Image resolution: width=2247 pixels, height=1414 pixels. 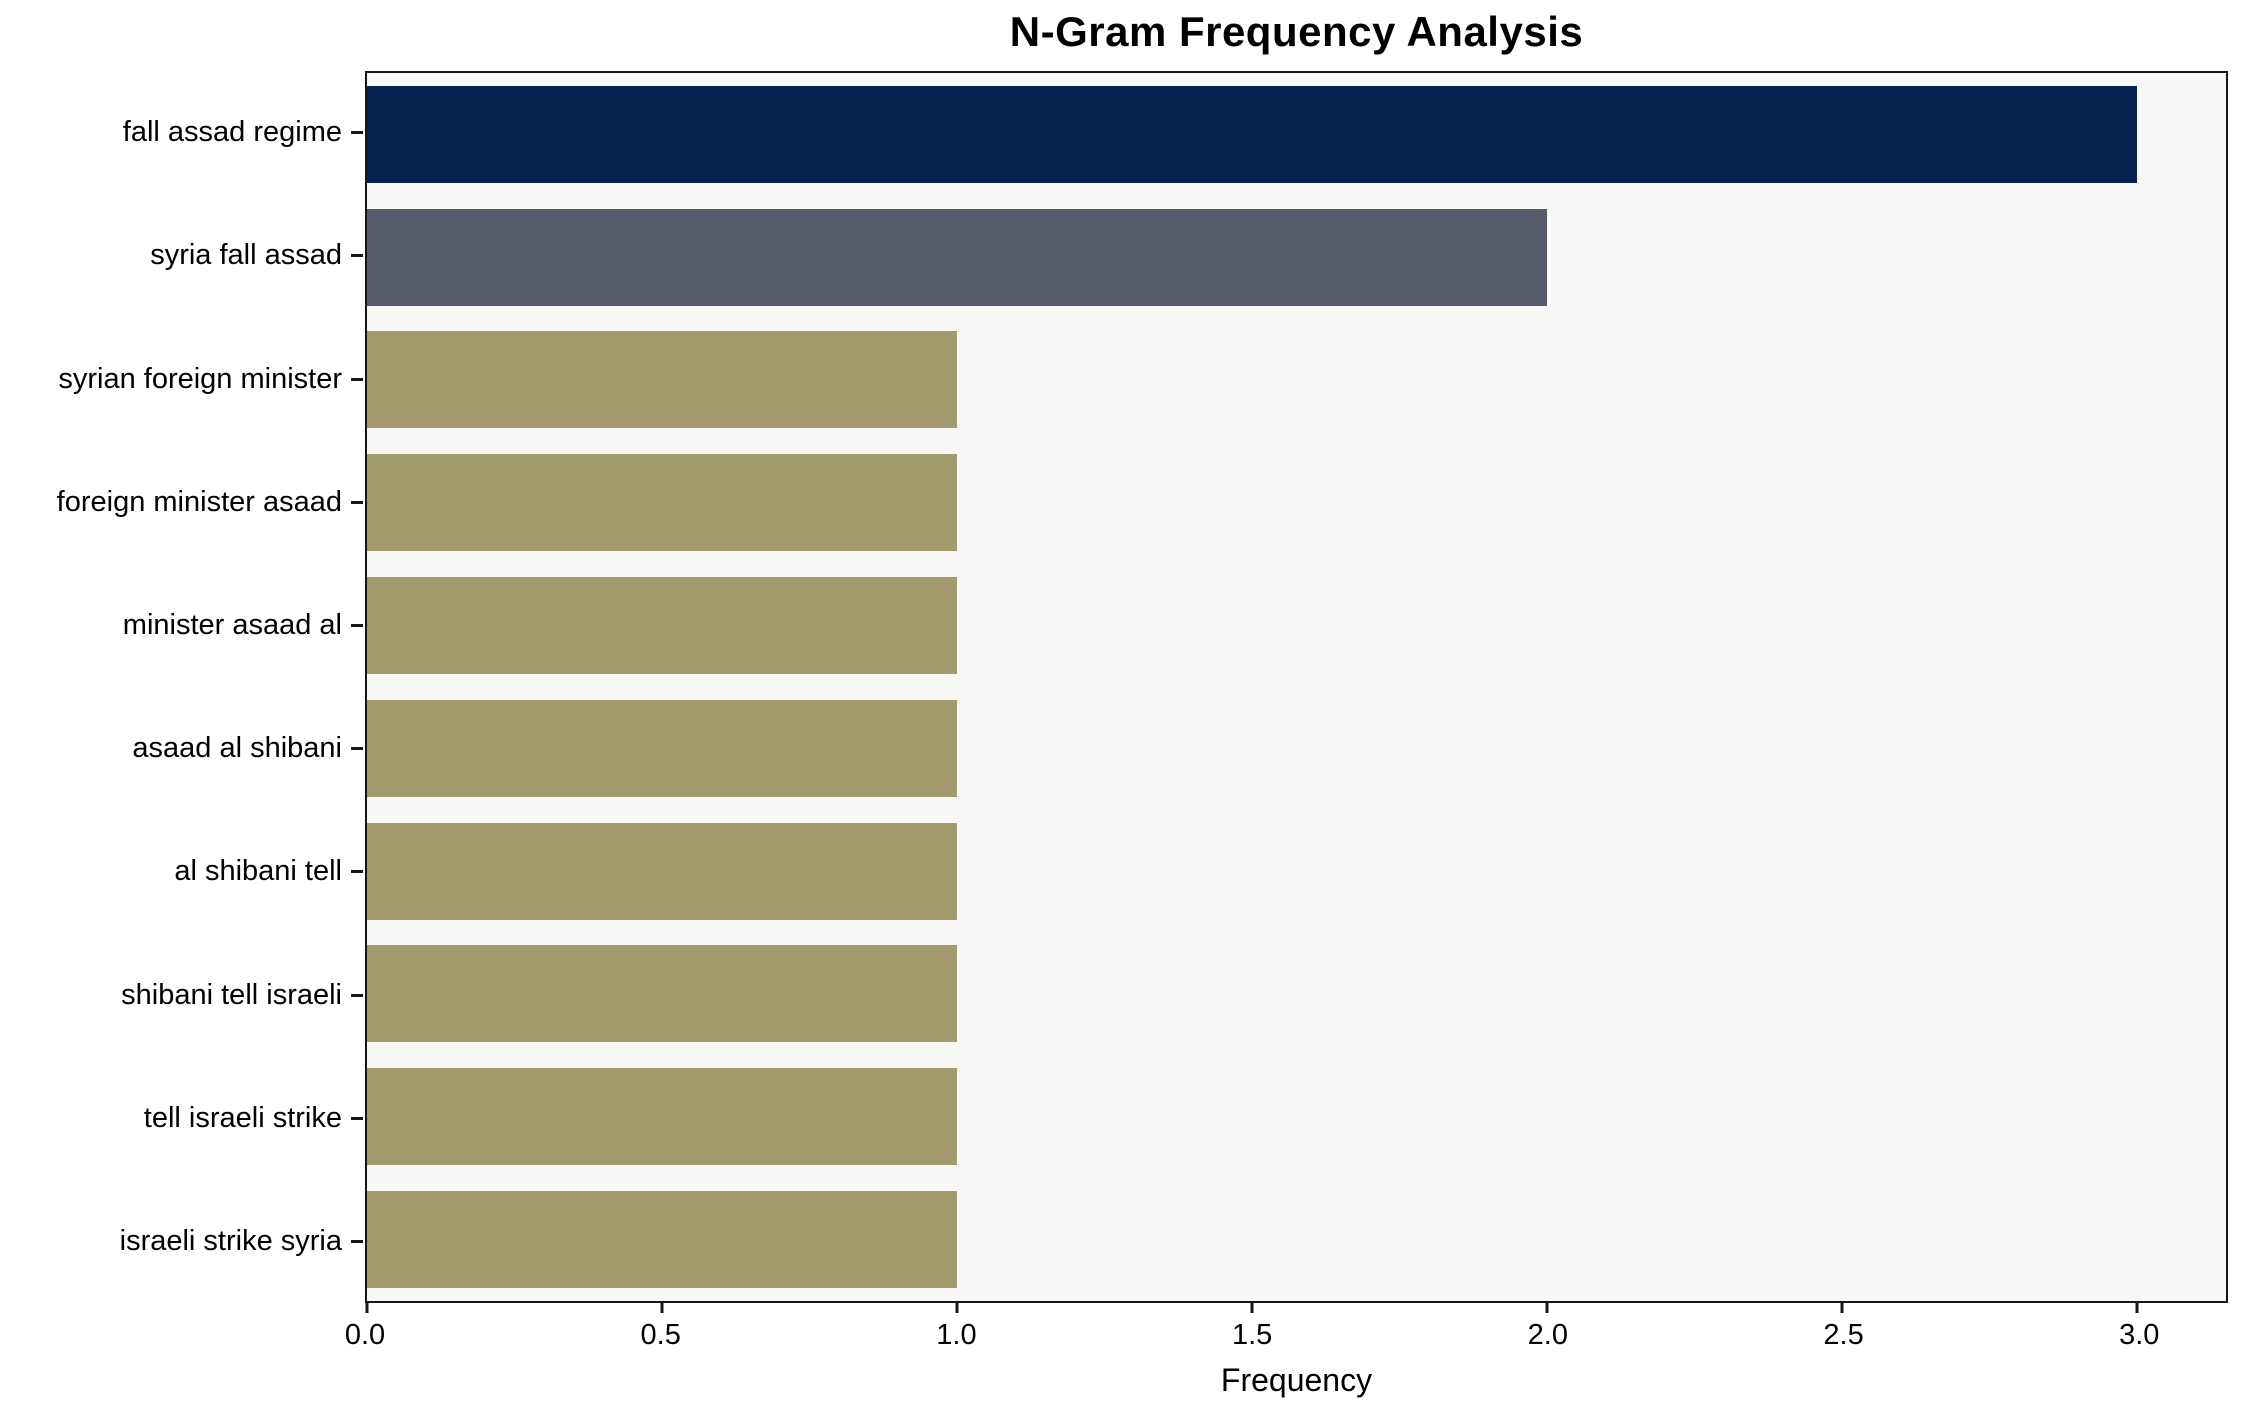 I want to click on y-label-row: foreign minister asaad, so click(x=181, y=502).